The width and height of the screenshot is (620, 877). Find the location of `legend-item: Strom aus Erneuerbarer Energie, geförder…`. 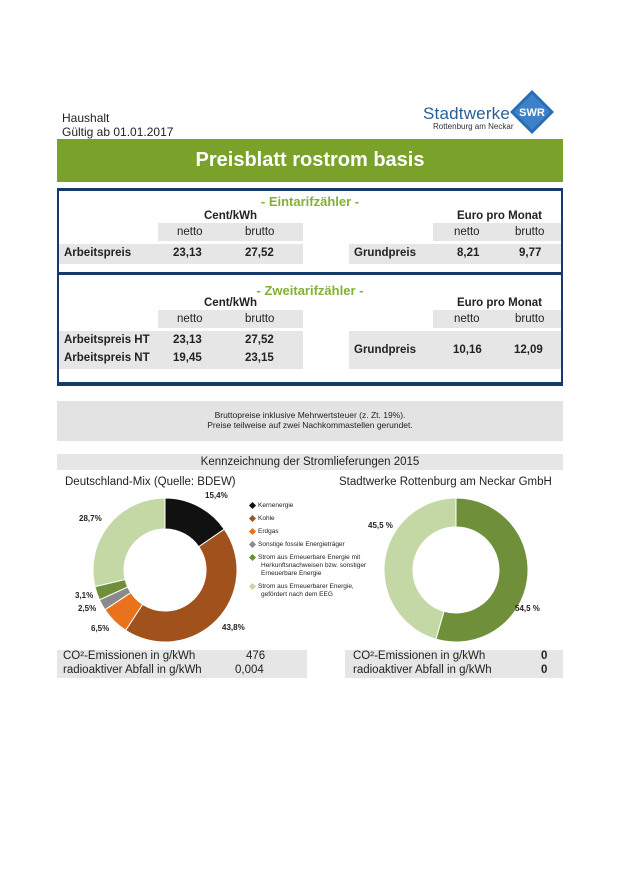

legend-item: Strom aus Erneuerbarer Energie, geförder… is located at coordinates (309, 590).